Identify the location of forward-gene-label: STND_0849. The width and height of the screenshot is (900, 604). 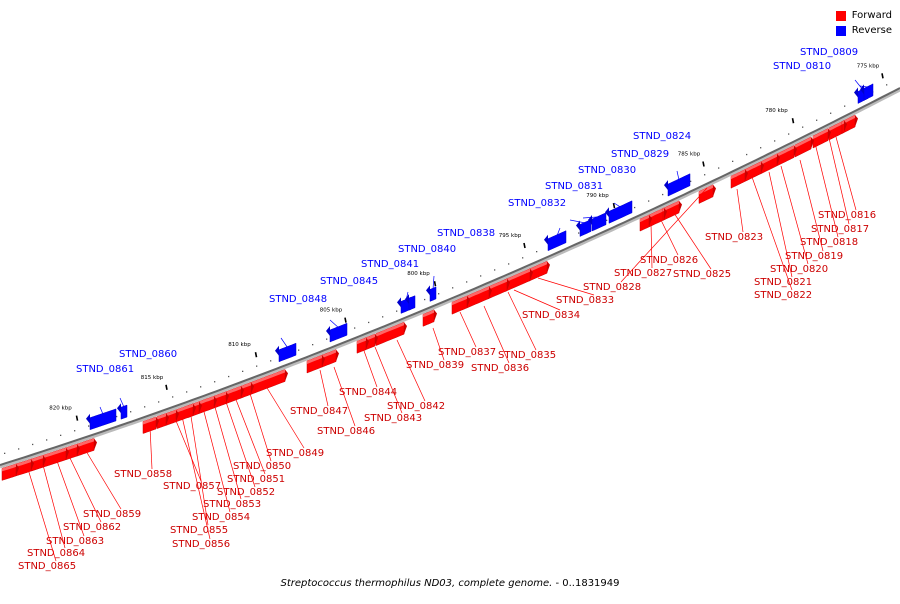
(295, 453).